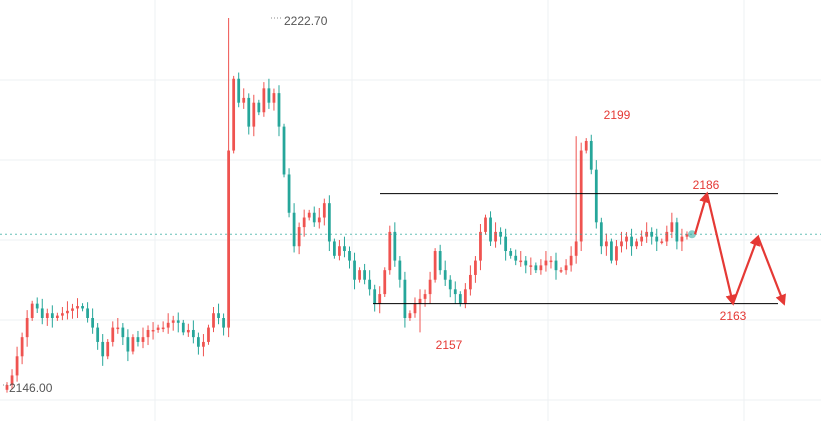 Image resolution: width=821 pixels, height=426 pixels. Describe the element at coordinates (706, 185) in the screenshot. I see `resistance-label: 2186` at that location.